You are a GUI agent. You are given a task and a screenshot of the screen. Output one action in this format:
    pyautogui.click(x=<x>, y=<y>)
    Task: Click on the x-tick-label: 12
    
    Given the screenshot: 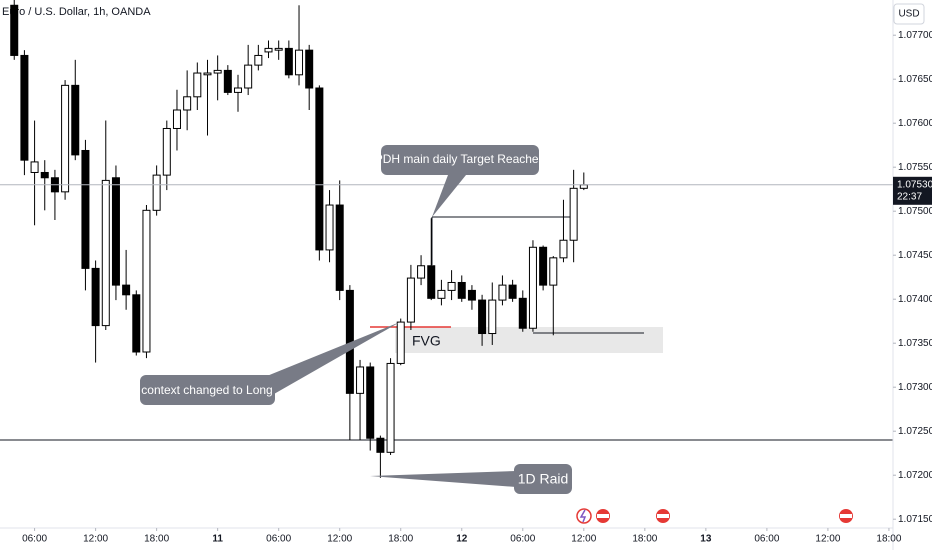 What is the action you would take?
    pyautogui.click(x=462, y=539)
    